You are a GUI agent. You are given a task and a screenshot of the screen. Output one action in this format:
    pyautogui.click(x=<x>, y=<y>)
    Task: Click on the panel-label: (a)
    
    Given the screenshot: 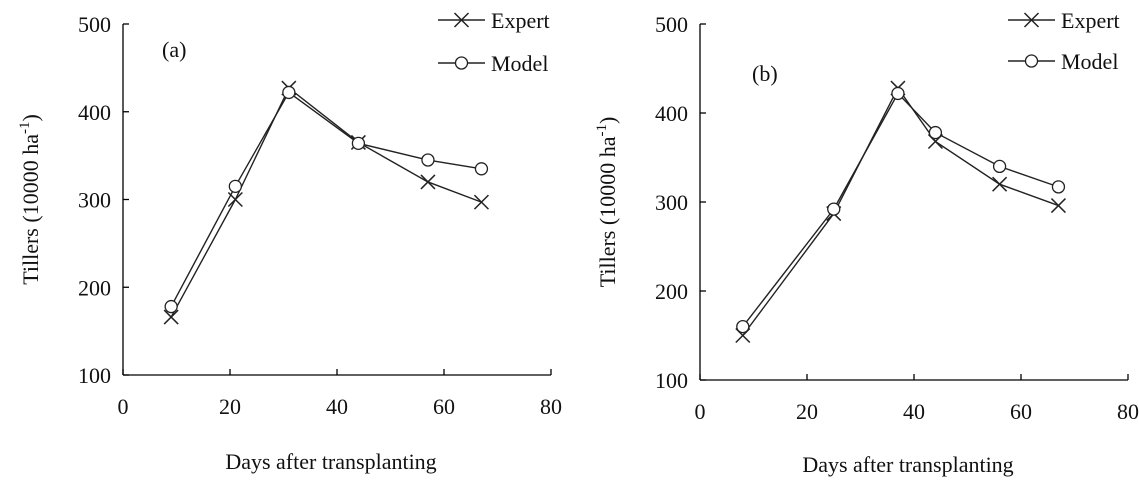 What is the action you would take?
    pyautogui.click(x=174, y=49)
    